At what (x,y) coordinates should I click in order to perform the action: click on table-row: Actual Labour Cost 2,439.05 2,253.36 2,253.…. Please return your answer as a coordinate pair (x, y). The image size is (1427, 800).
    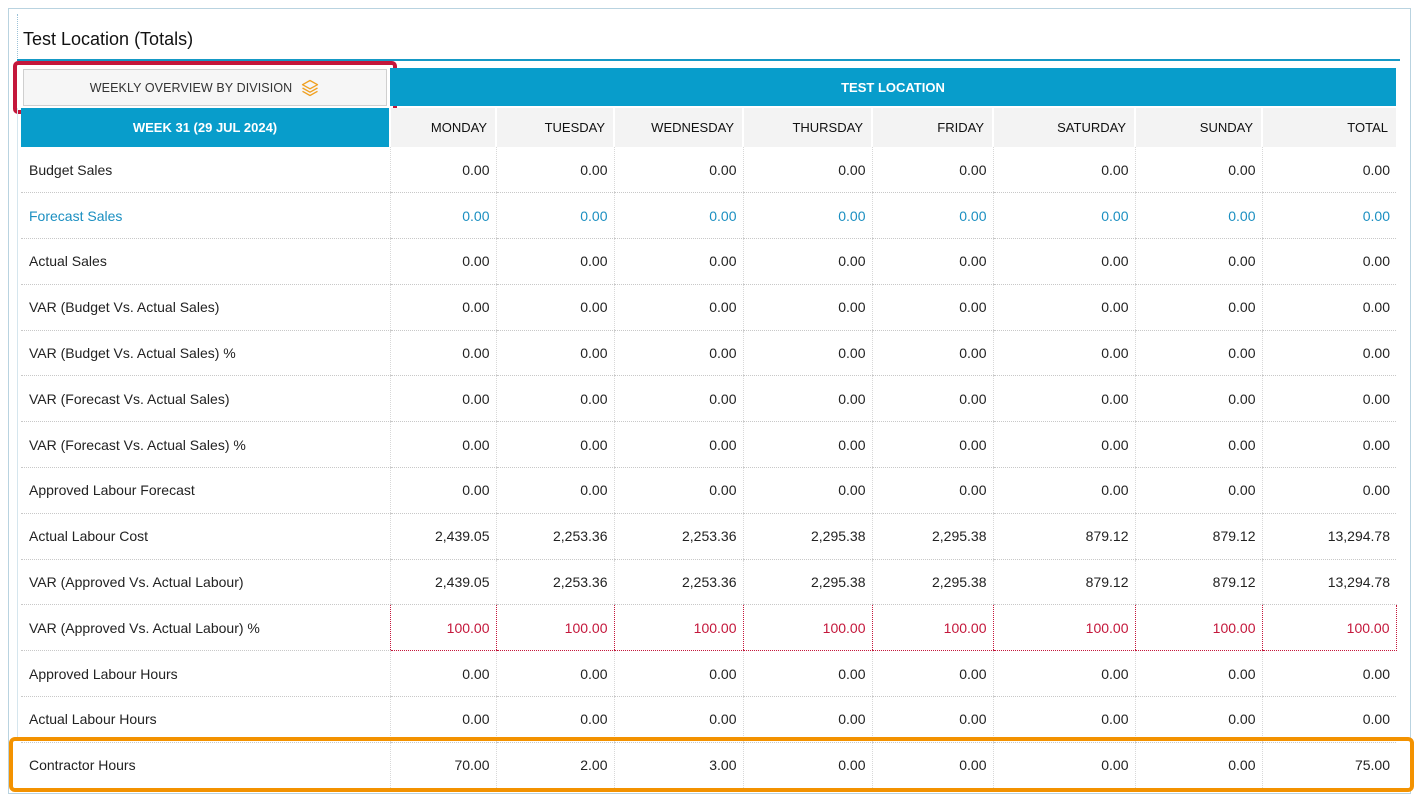
    Looking at the image, I should click on (708, 536).